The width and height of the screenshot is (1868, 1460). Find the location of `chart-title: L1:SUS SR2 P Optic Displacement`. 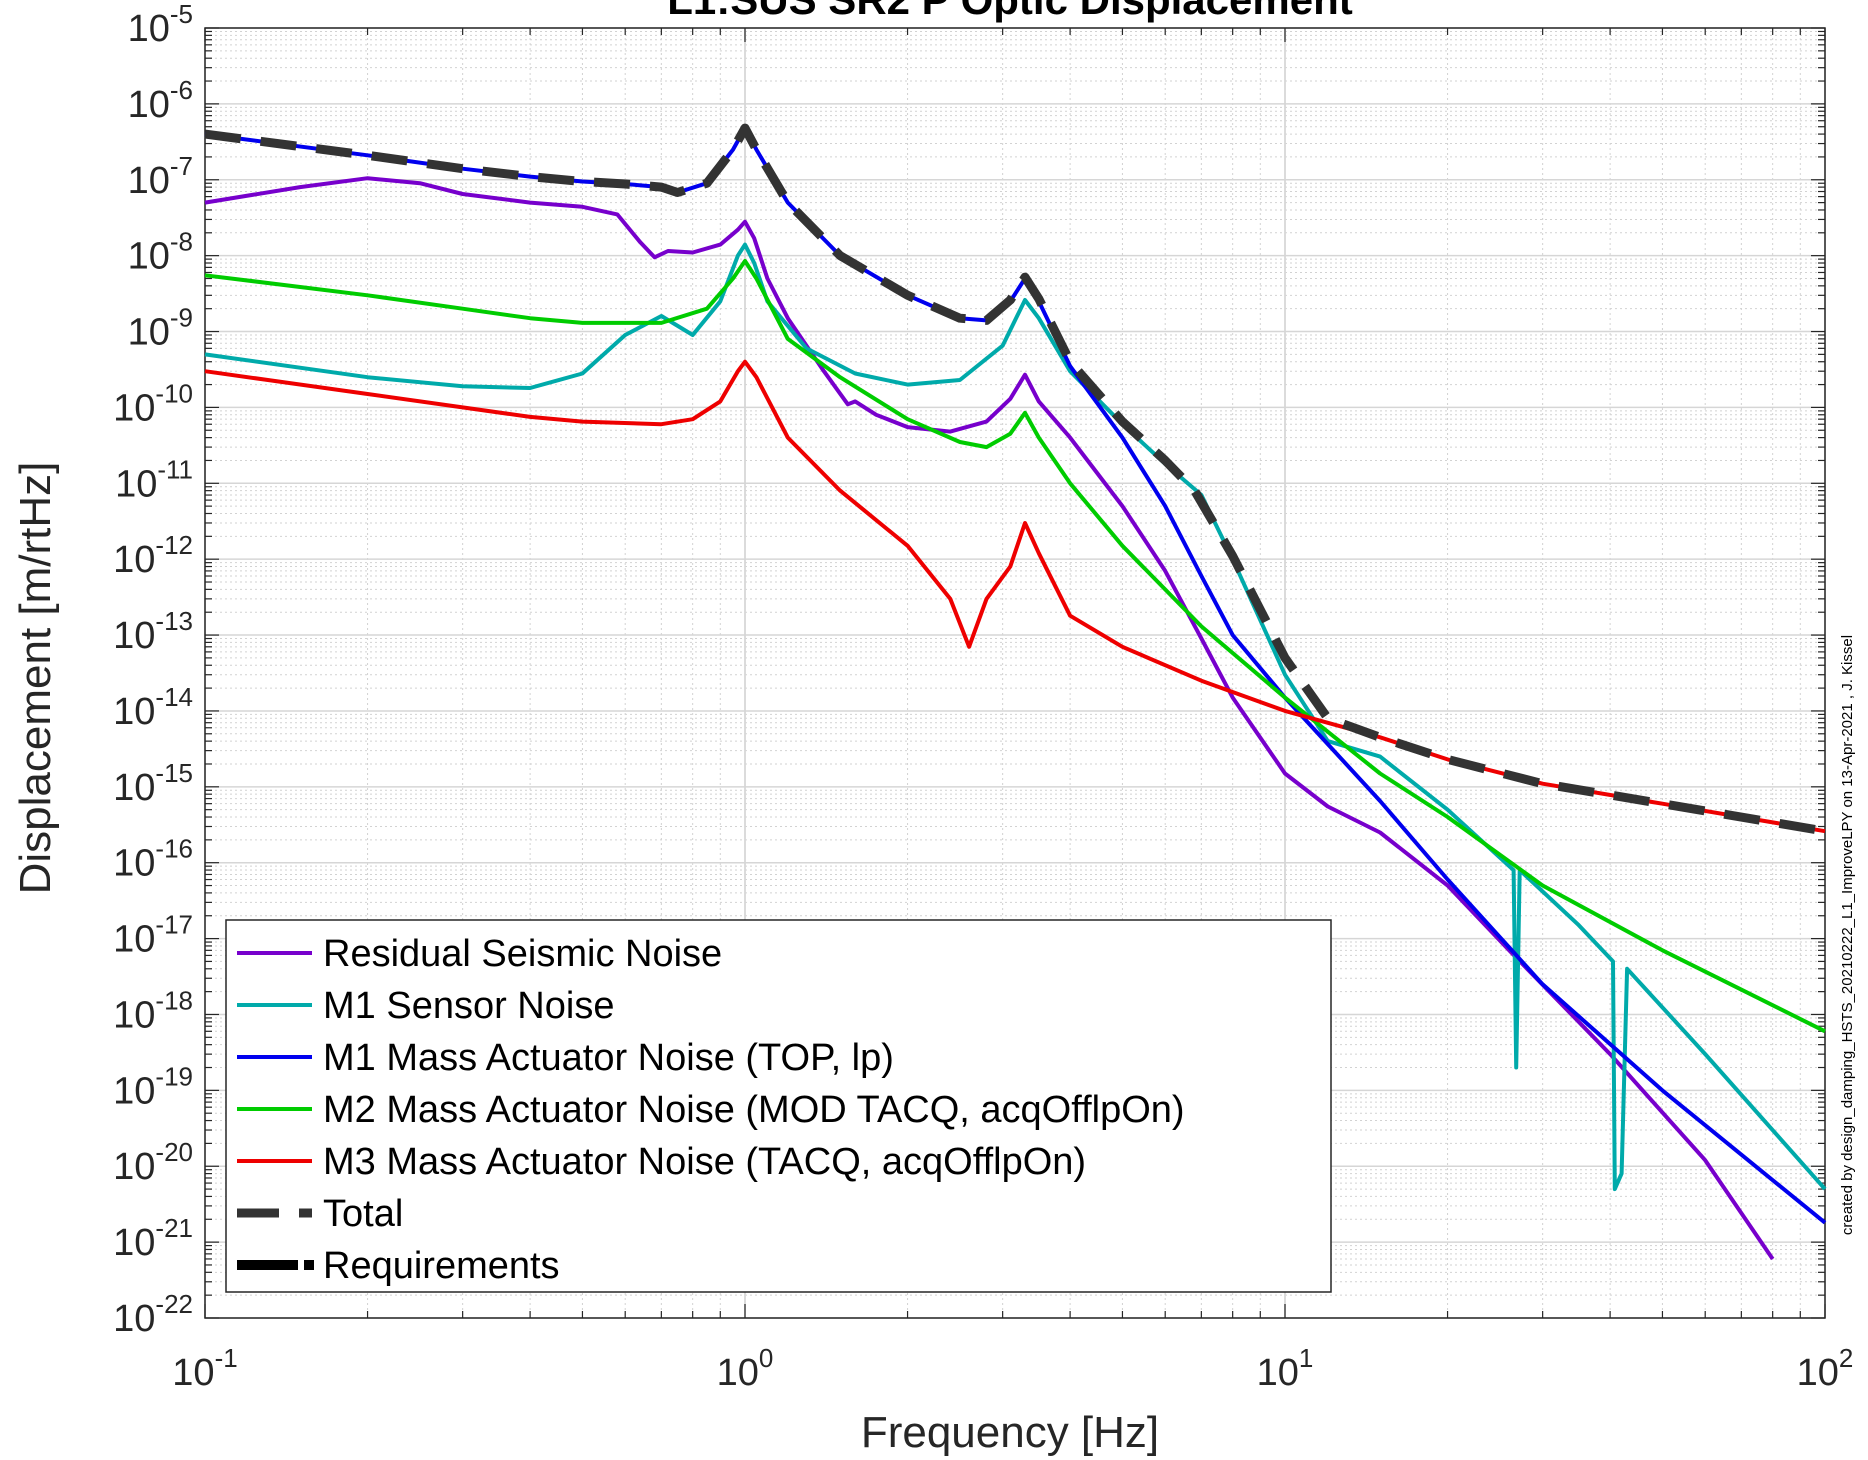

chart-title: L1:SUS SR2 P Optic Displacement is located at coordinates (1009, 11).